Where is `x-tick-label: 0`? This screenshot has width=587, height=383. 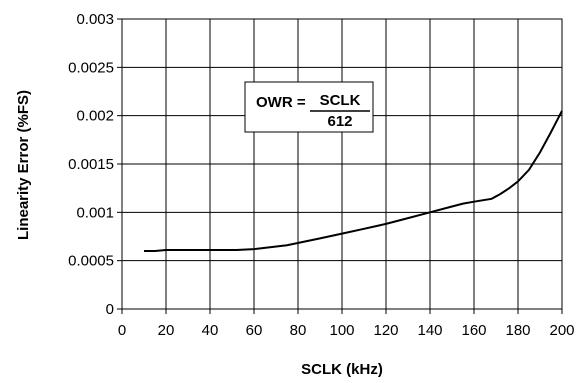 x-tick-label: 0 is located at coordinates (122, 330).